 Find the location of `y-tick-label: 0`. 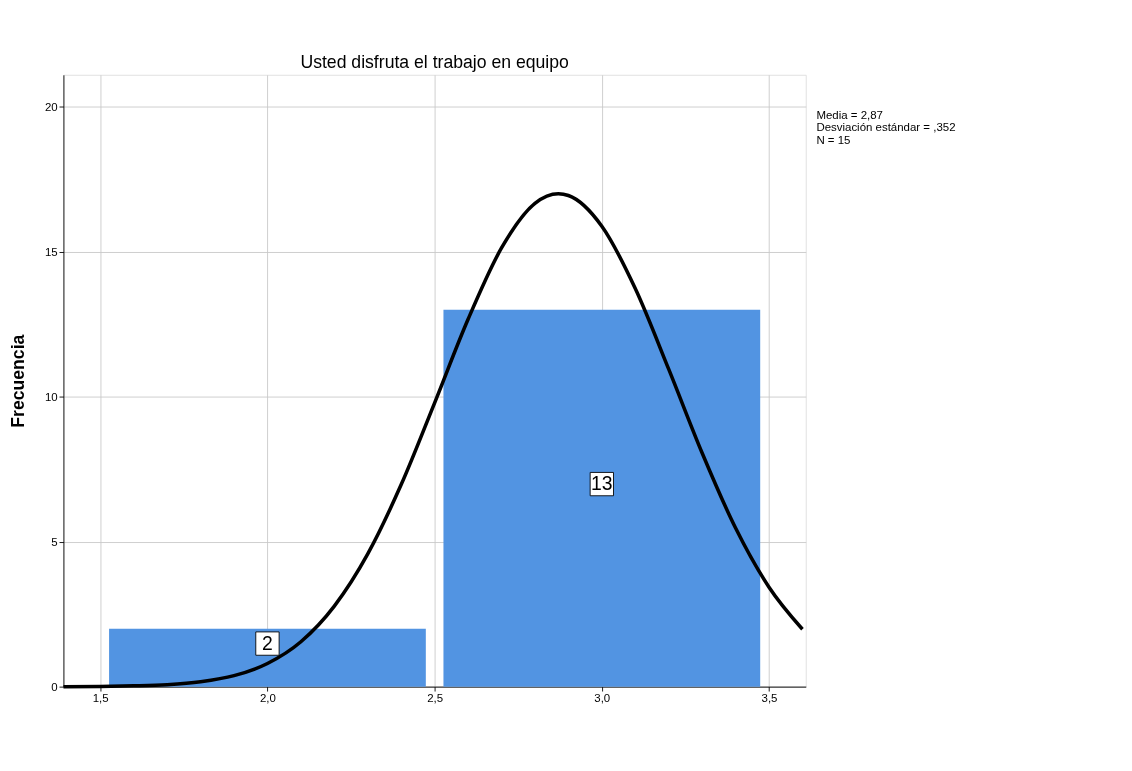

y-tick-label: 0 is located at coordinates (54, 686).